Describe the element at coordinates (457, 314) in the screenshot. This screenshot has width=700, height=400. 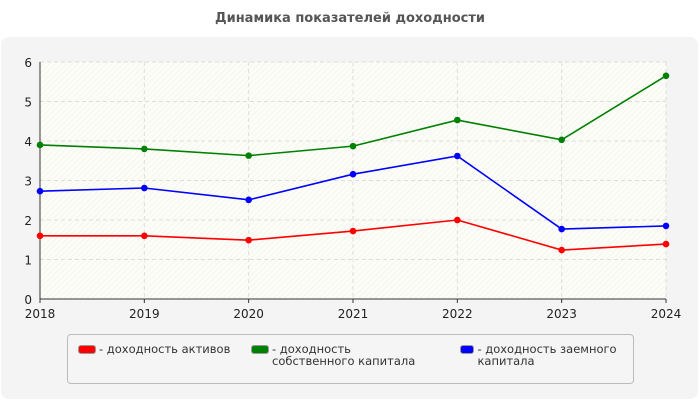
I see `x-tick-label: 2022` at that location.